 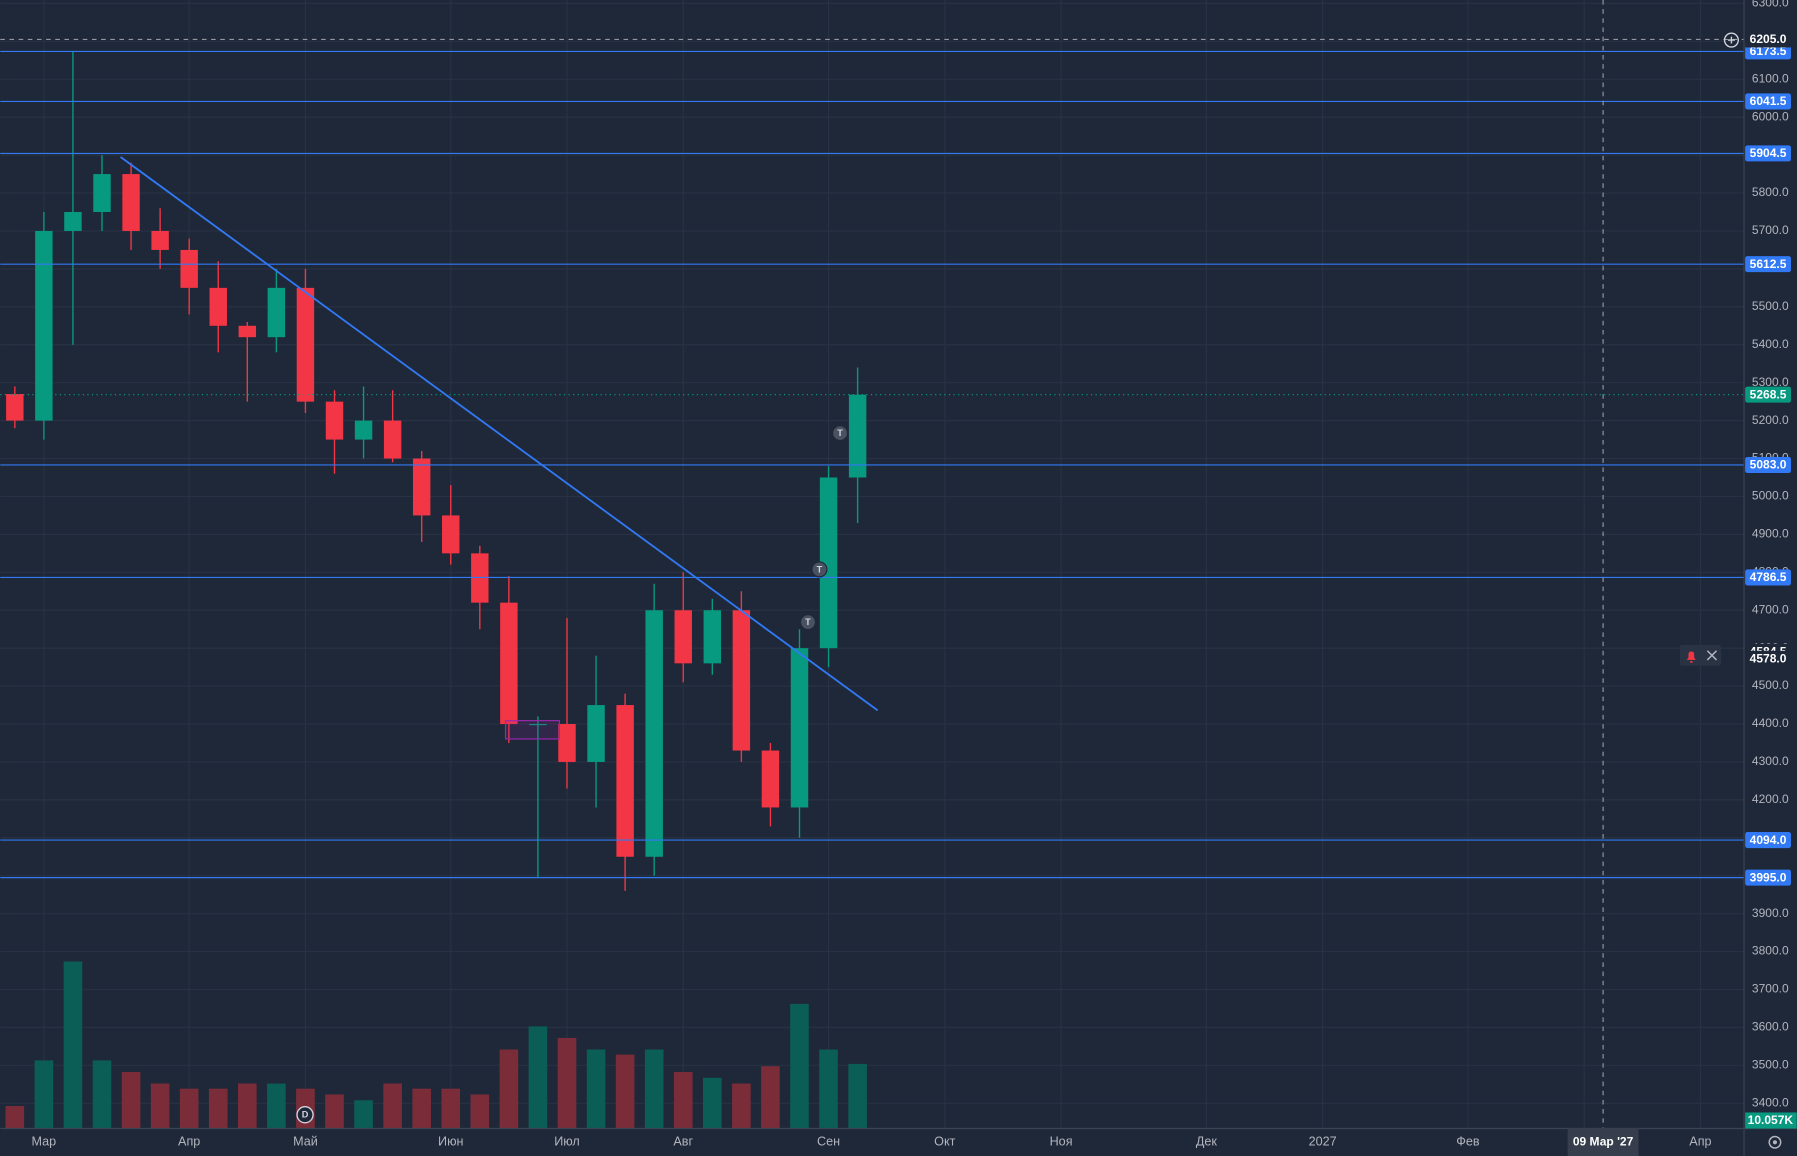 I want to click on volume-label-bg, so click(x=1771, y=1120).